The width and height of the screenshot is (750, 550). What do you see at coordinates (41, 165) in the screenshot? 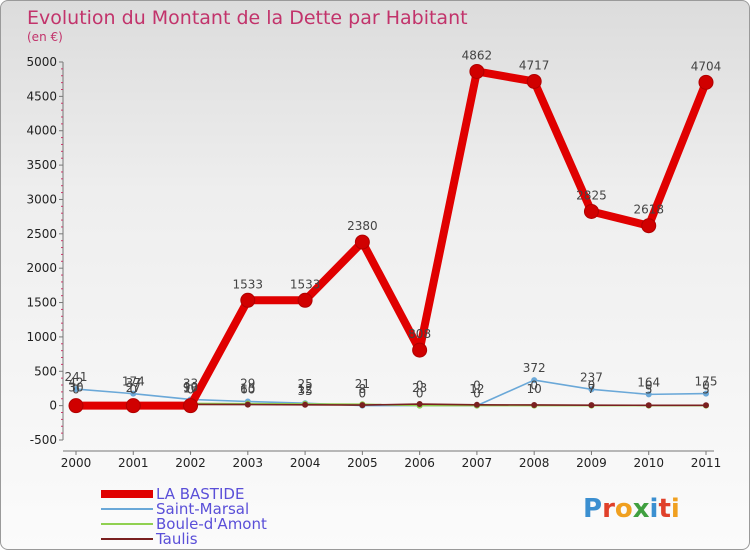
I see `y-tick-label: 3500` at bounding box center [41, 165].